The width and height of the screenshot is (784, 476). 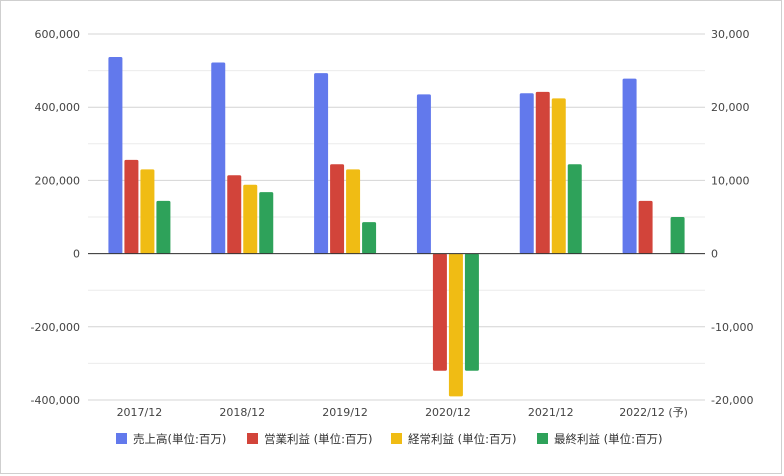 What do you see at coordinates (140, 412) in the screenshot?
I see `category-label: 2017/12` at bounding box center [140, 412].